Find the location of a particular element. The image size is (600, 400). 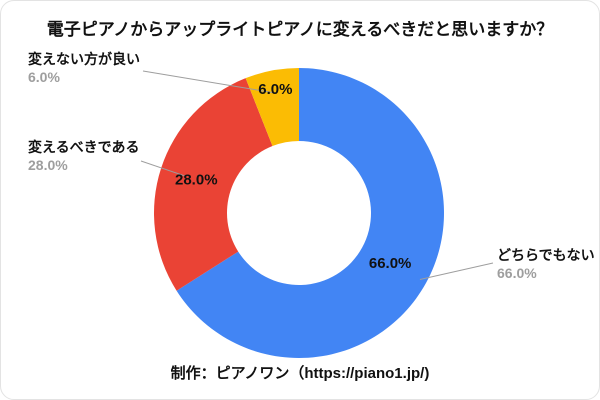

callout-label: 変えない方が良い is located at coordinates (84, 59).